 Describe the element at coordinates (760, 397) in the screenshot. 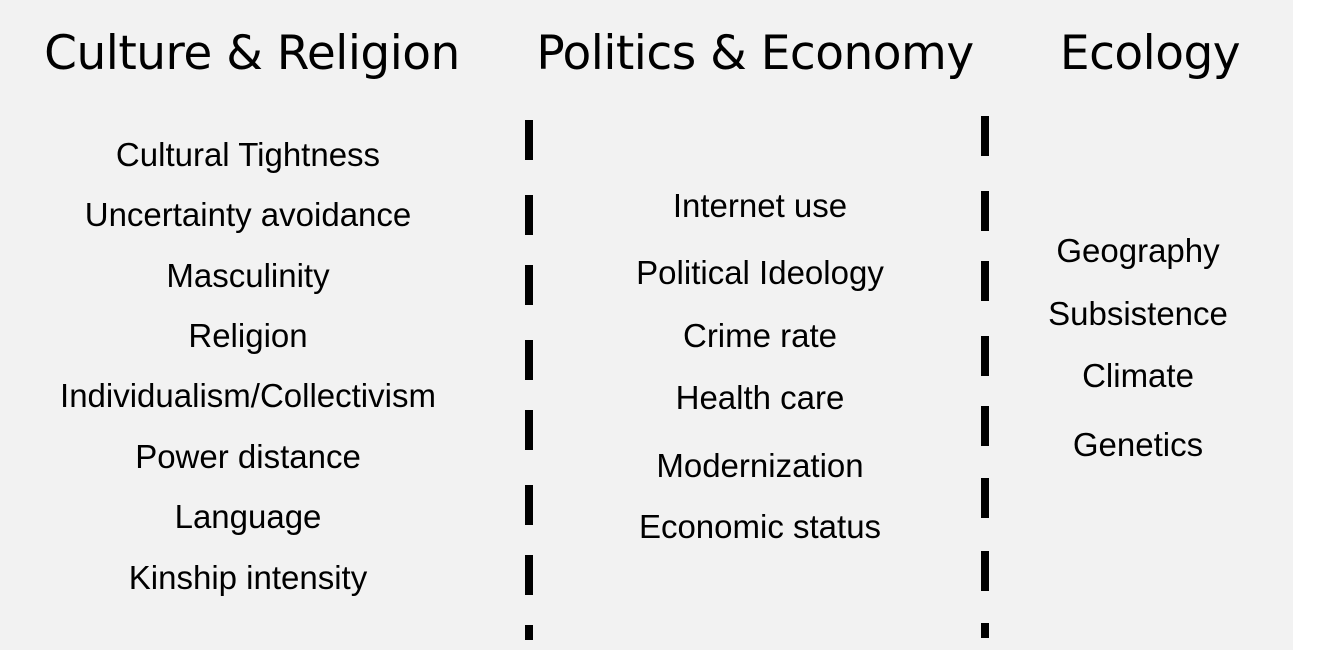

I see `list-item: Health care` at that location.